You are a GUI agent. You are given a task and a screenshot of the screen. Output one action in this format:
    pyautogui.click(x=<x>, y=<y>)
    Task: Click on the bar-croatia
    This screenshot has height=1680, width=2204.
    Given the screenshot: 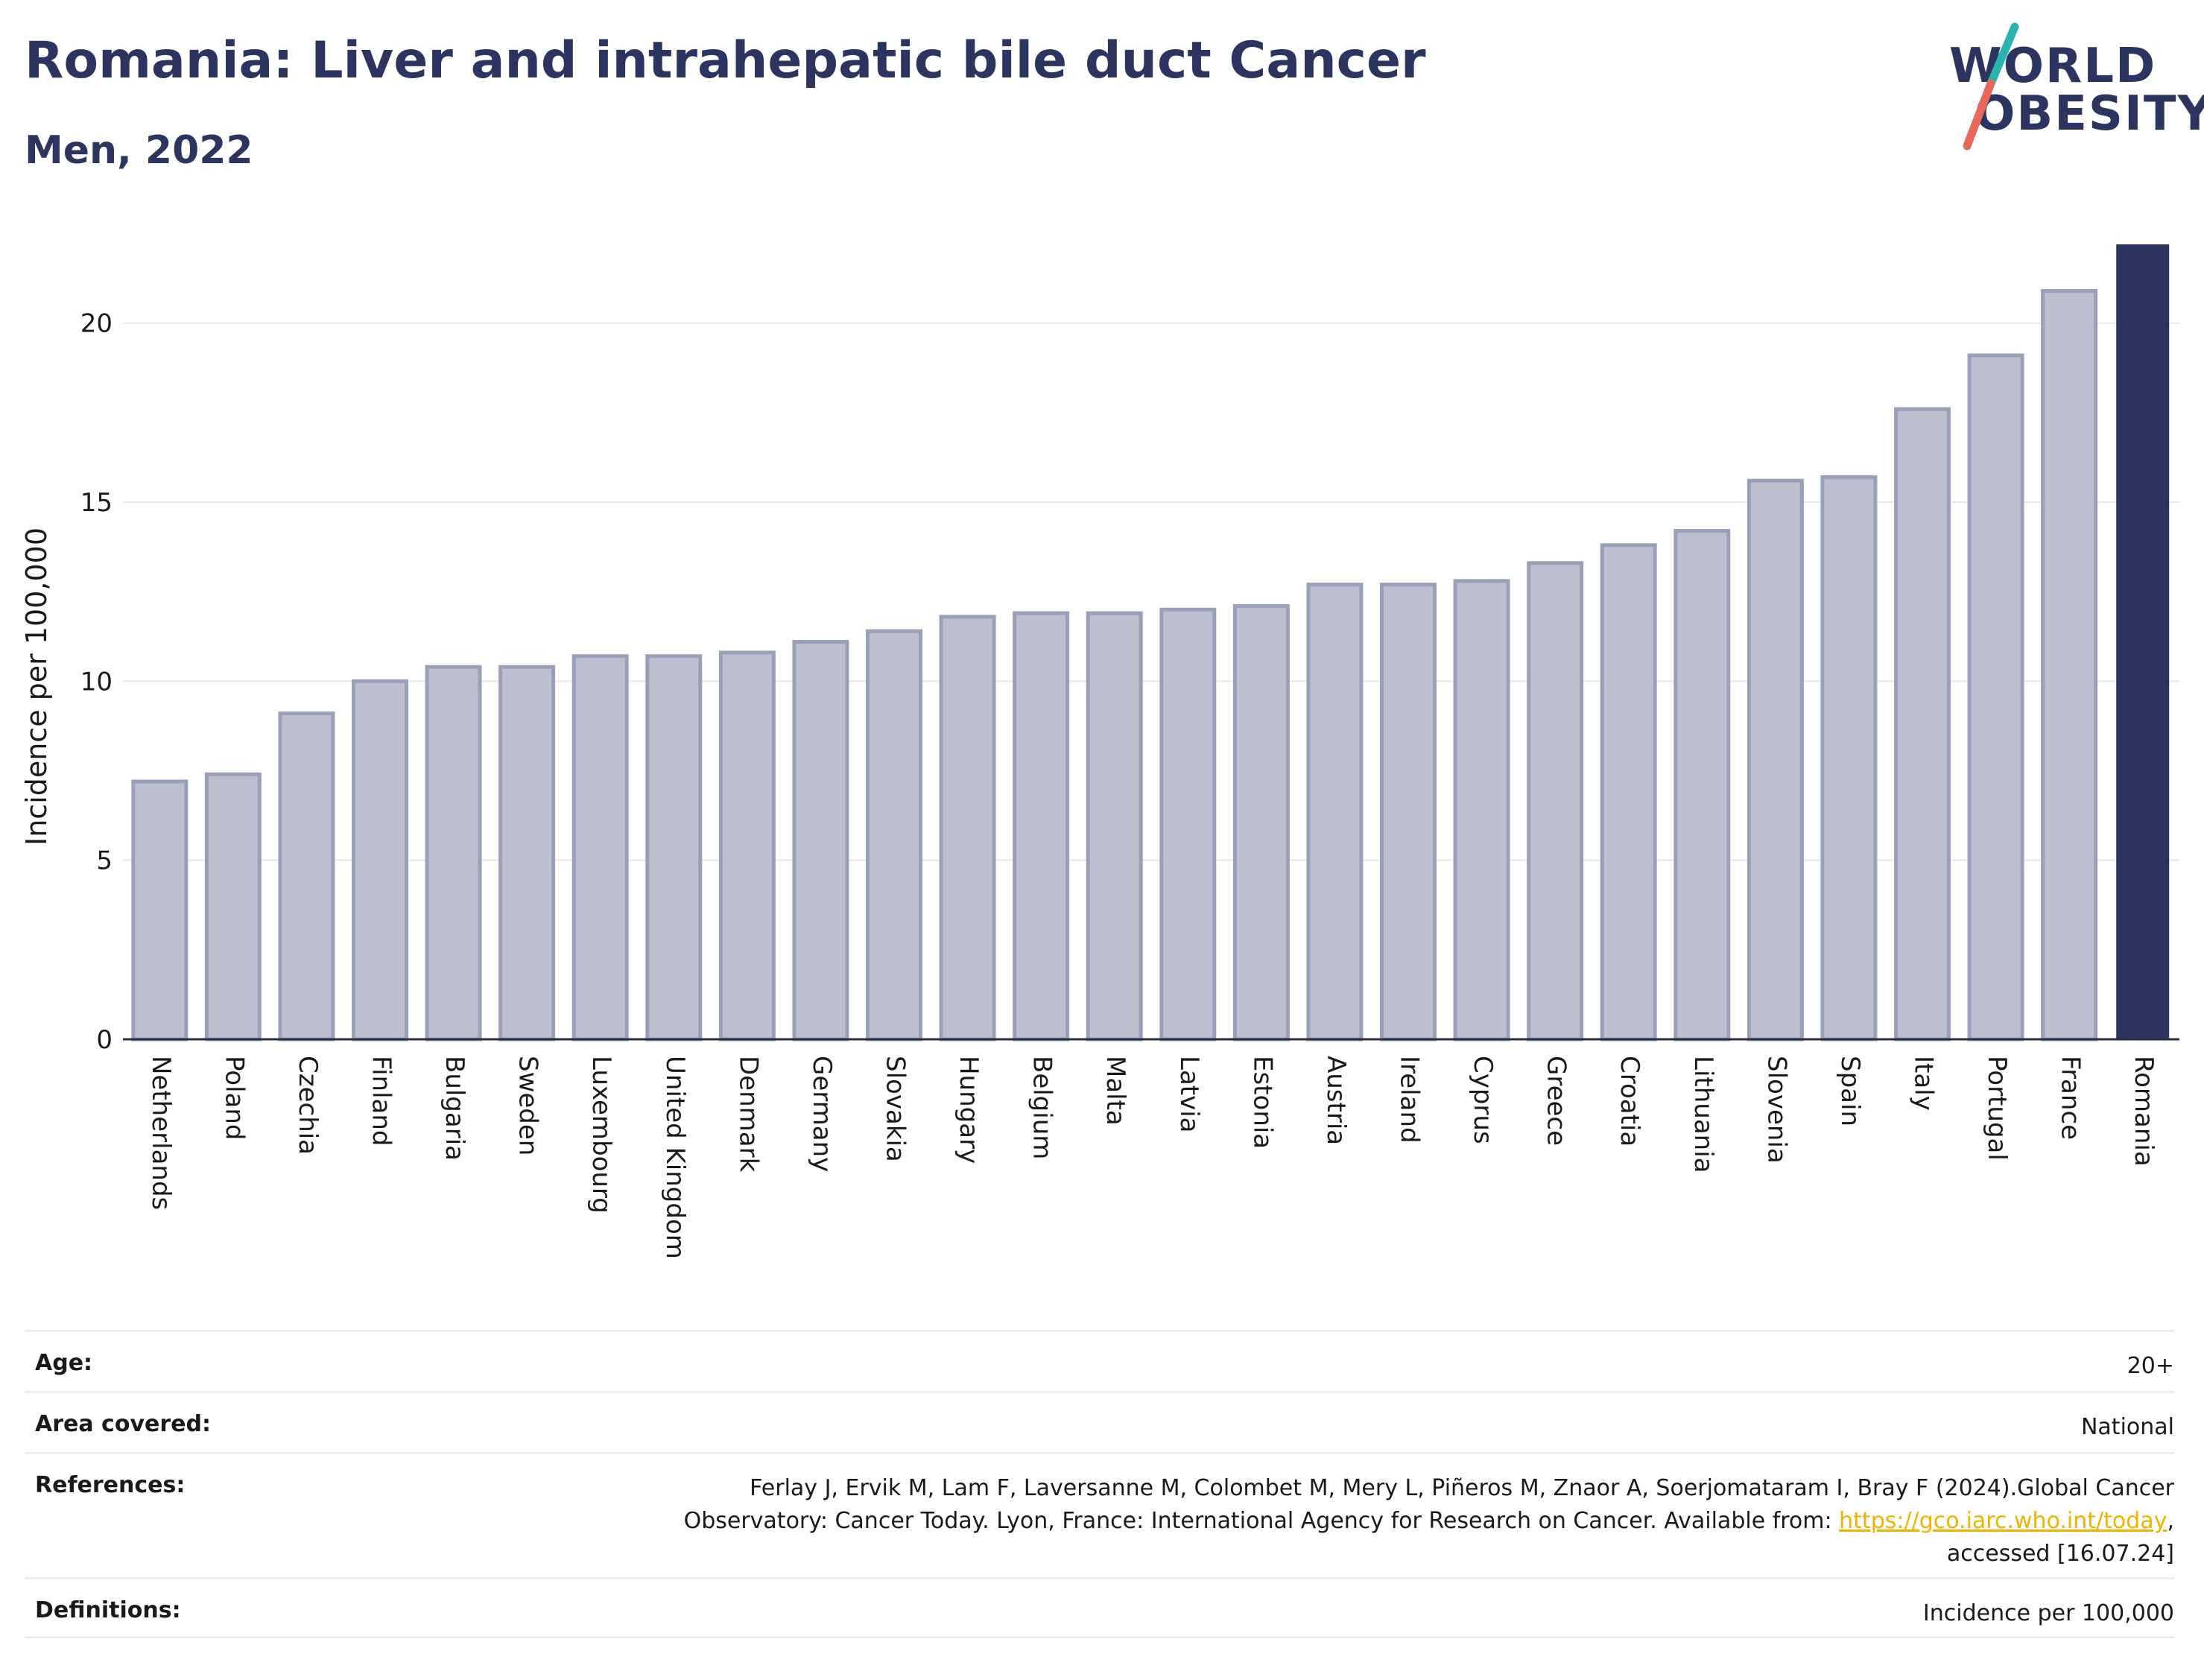 What is the action you would take?
    pyautogui.click(x=1628, y=792)
    